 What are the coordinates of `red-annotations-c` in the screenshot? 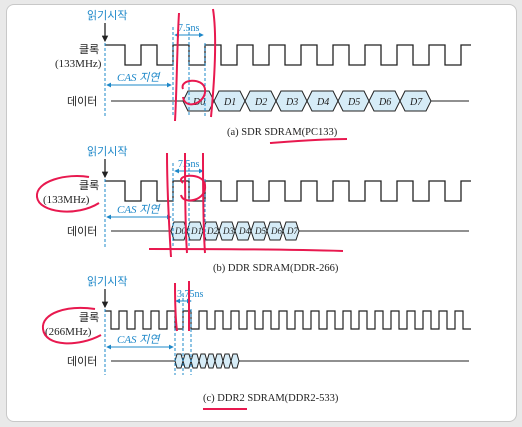 It's located at (144, 345).